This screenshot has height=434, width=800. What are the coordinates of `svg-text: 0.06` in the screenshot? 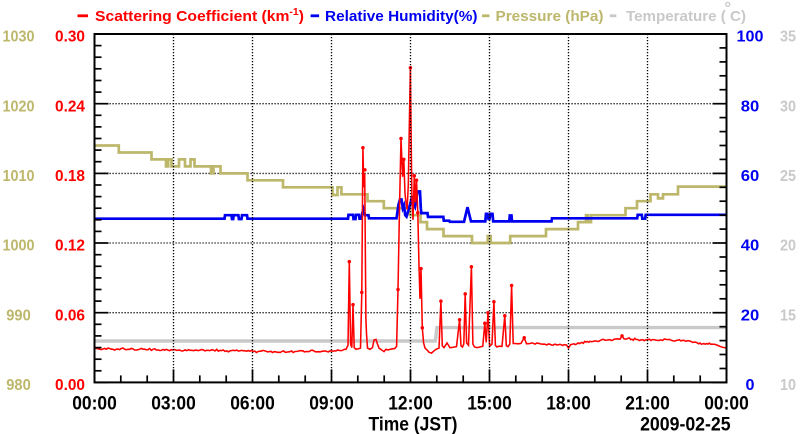 It's located at (70, 315).